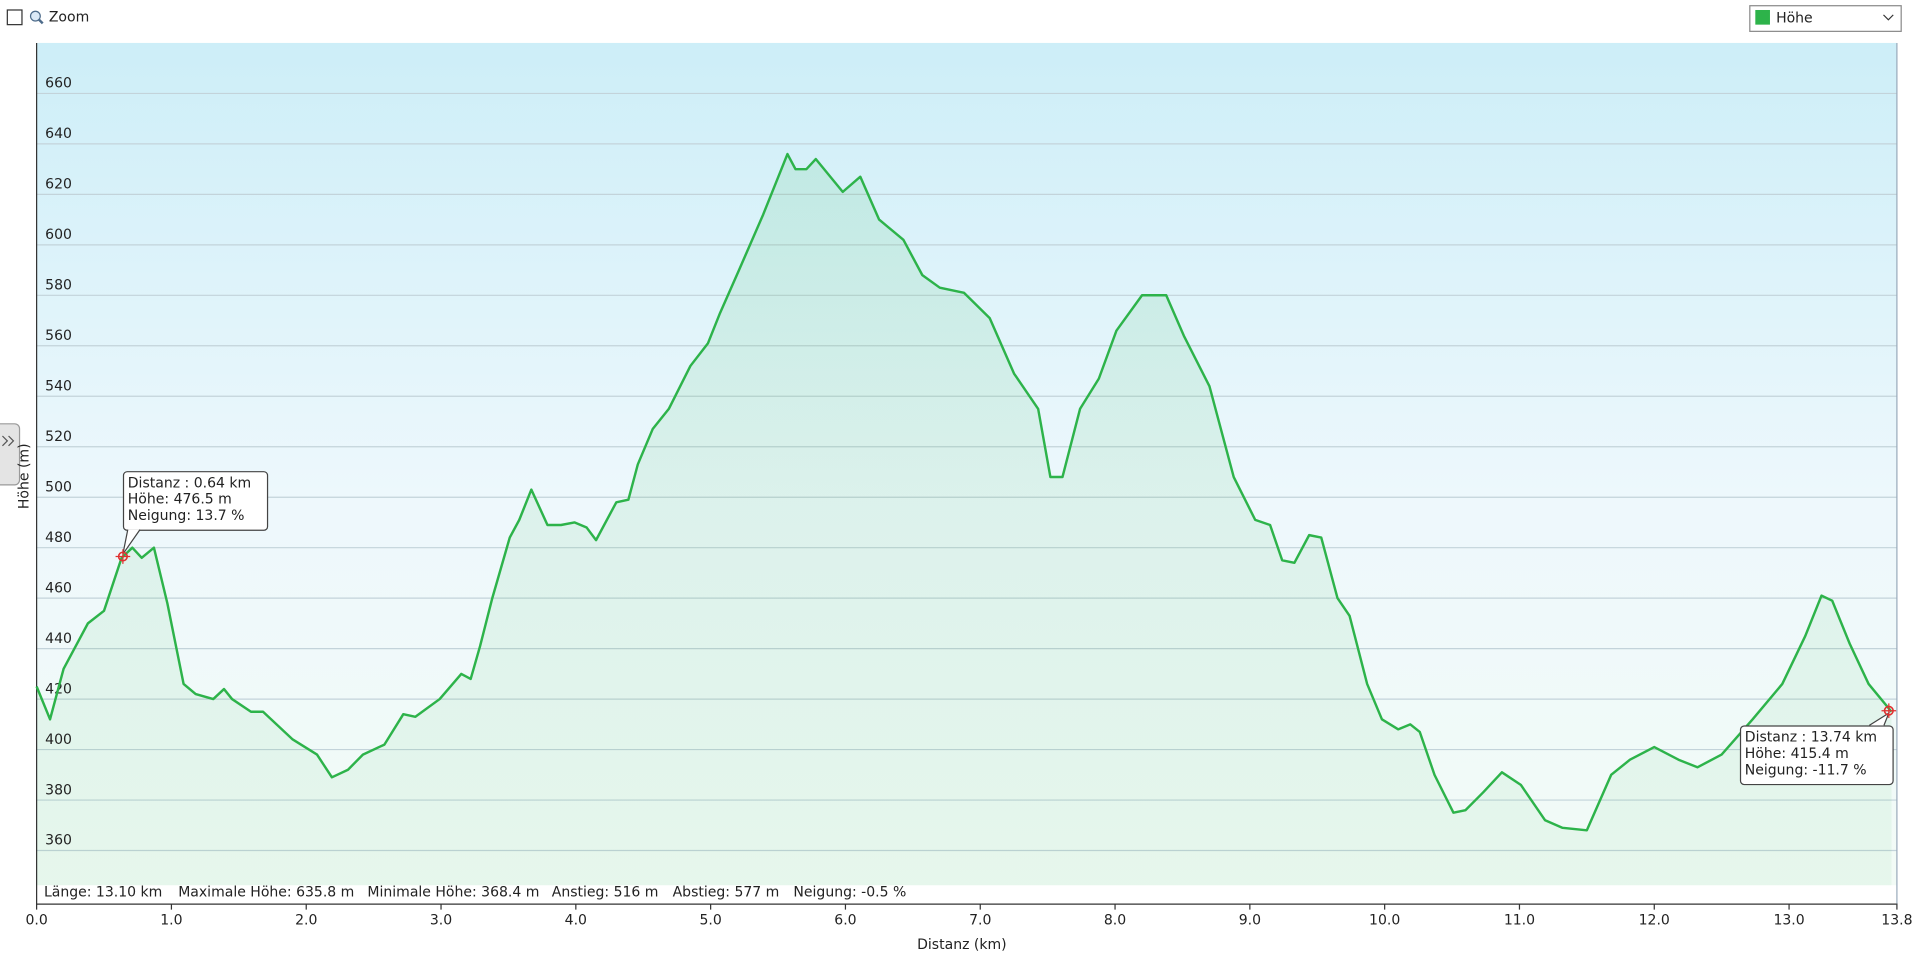 The height and width of the screenshot is (966, 1914). Describe the element at coordinates (58, 588) in the screenshot. I see `y-tick-label: 460` at that location.